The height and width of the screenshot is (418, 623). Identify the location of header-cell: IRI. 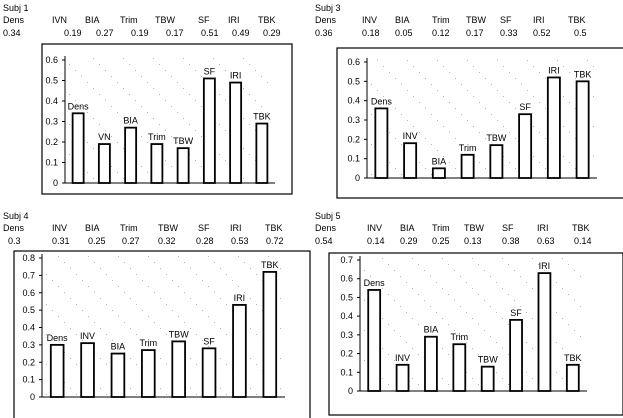
(539, 20).